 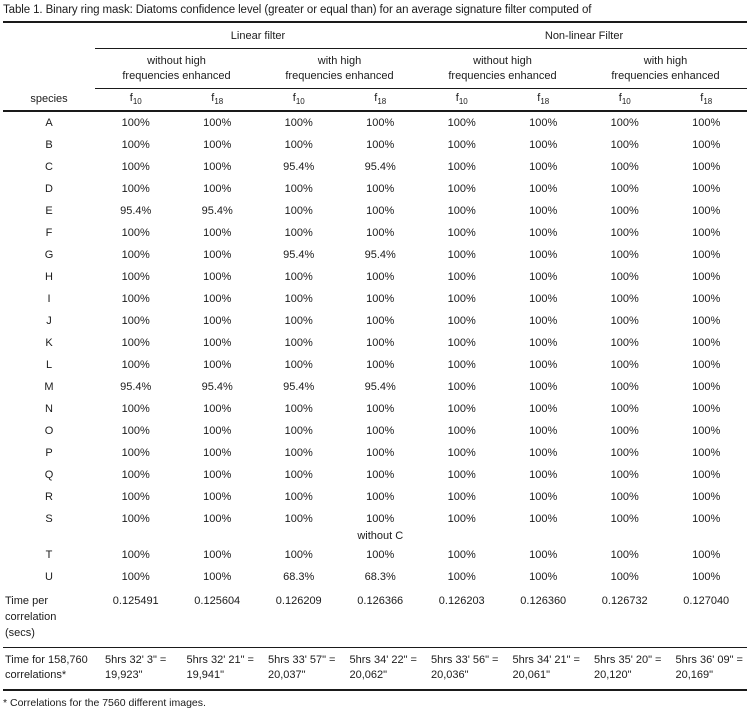 I want to click on time-per-correlation-label: Time per correlation (secs), so click(x=49, y=618).